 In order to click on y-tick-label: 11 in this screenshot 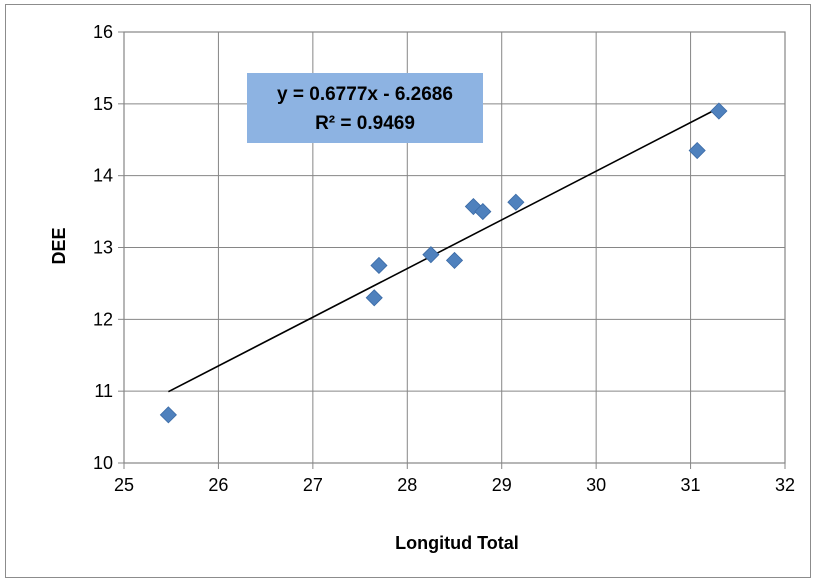, I will do `click(103, 391)`.